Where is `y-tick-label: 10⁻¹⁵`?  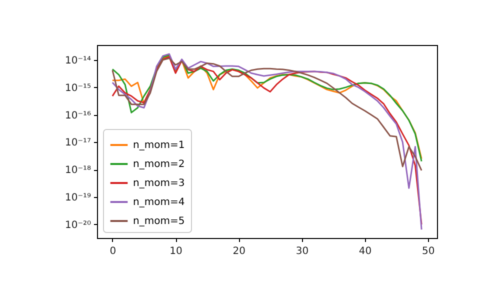
y-tick-label: 10⁻¹⁵ is located at coordinates (77, 88).